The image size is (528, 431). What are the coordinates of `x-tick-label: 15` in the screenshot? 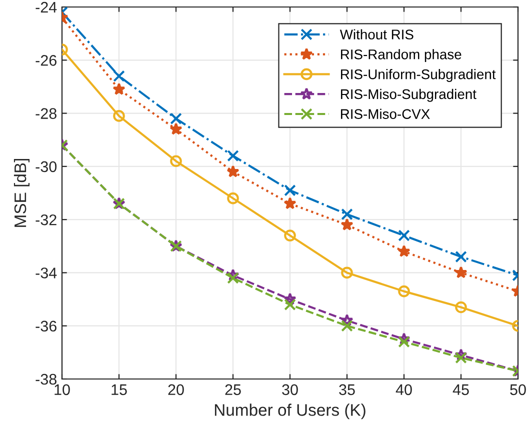 It's located at (119, 390).